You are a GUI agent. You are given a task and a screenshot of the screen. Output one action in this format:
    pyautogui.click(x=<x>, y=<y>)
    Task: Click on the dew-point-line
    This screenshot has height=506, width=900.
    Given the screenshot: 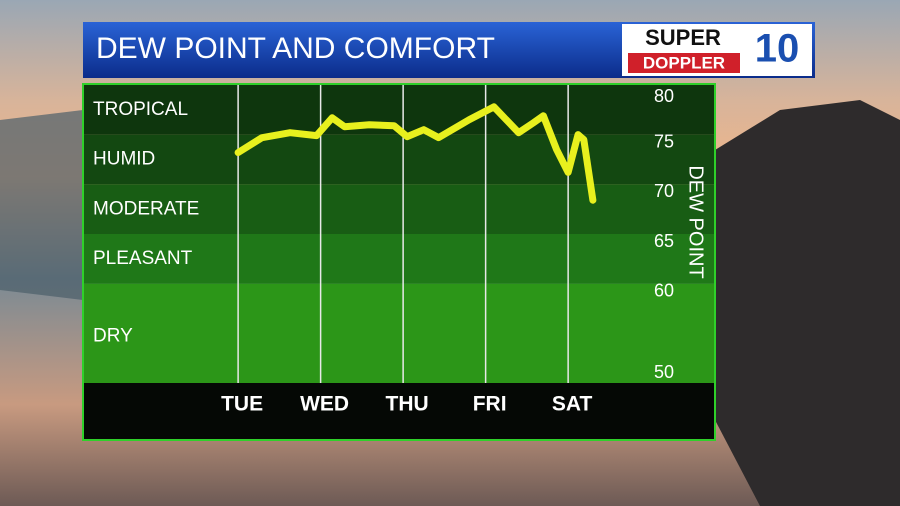 What is the action you would take?
    pyautogui.click(x=415, y=153)
    